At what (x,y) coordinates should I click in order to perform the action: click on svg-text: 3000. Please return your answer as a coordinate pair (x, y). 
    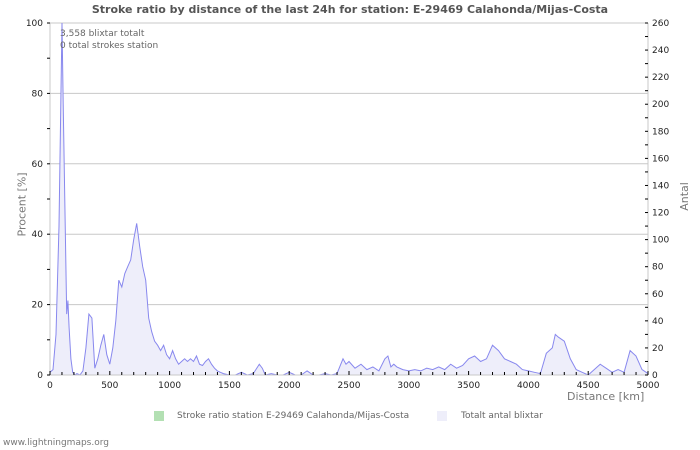
    Looking at the image, I should click on (408, 386).